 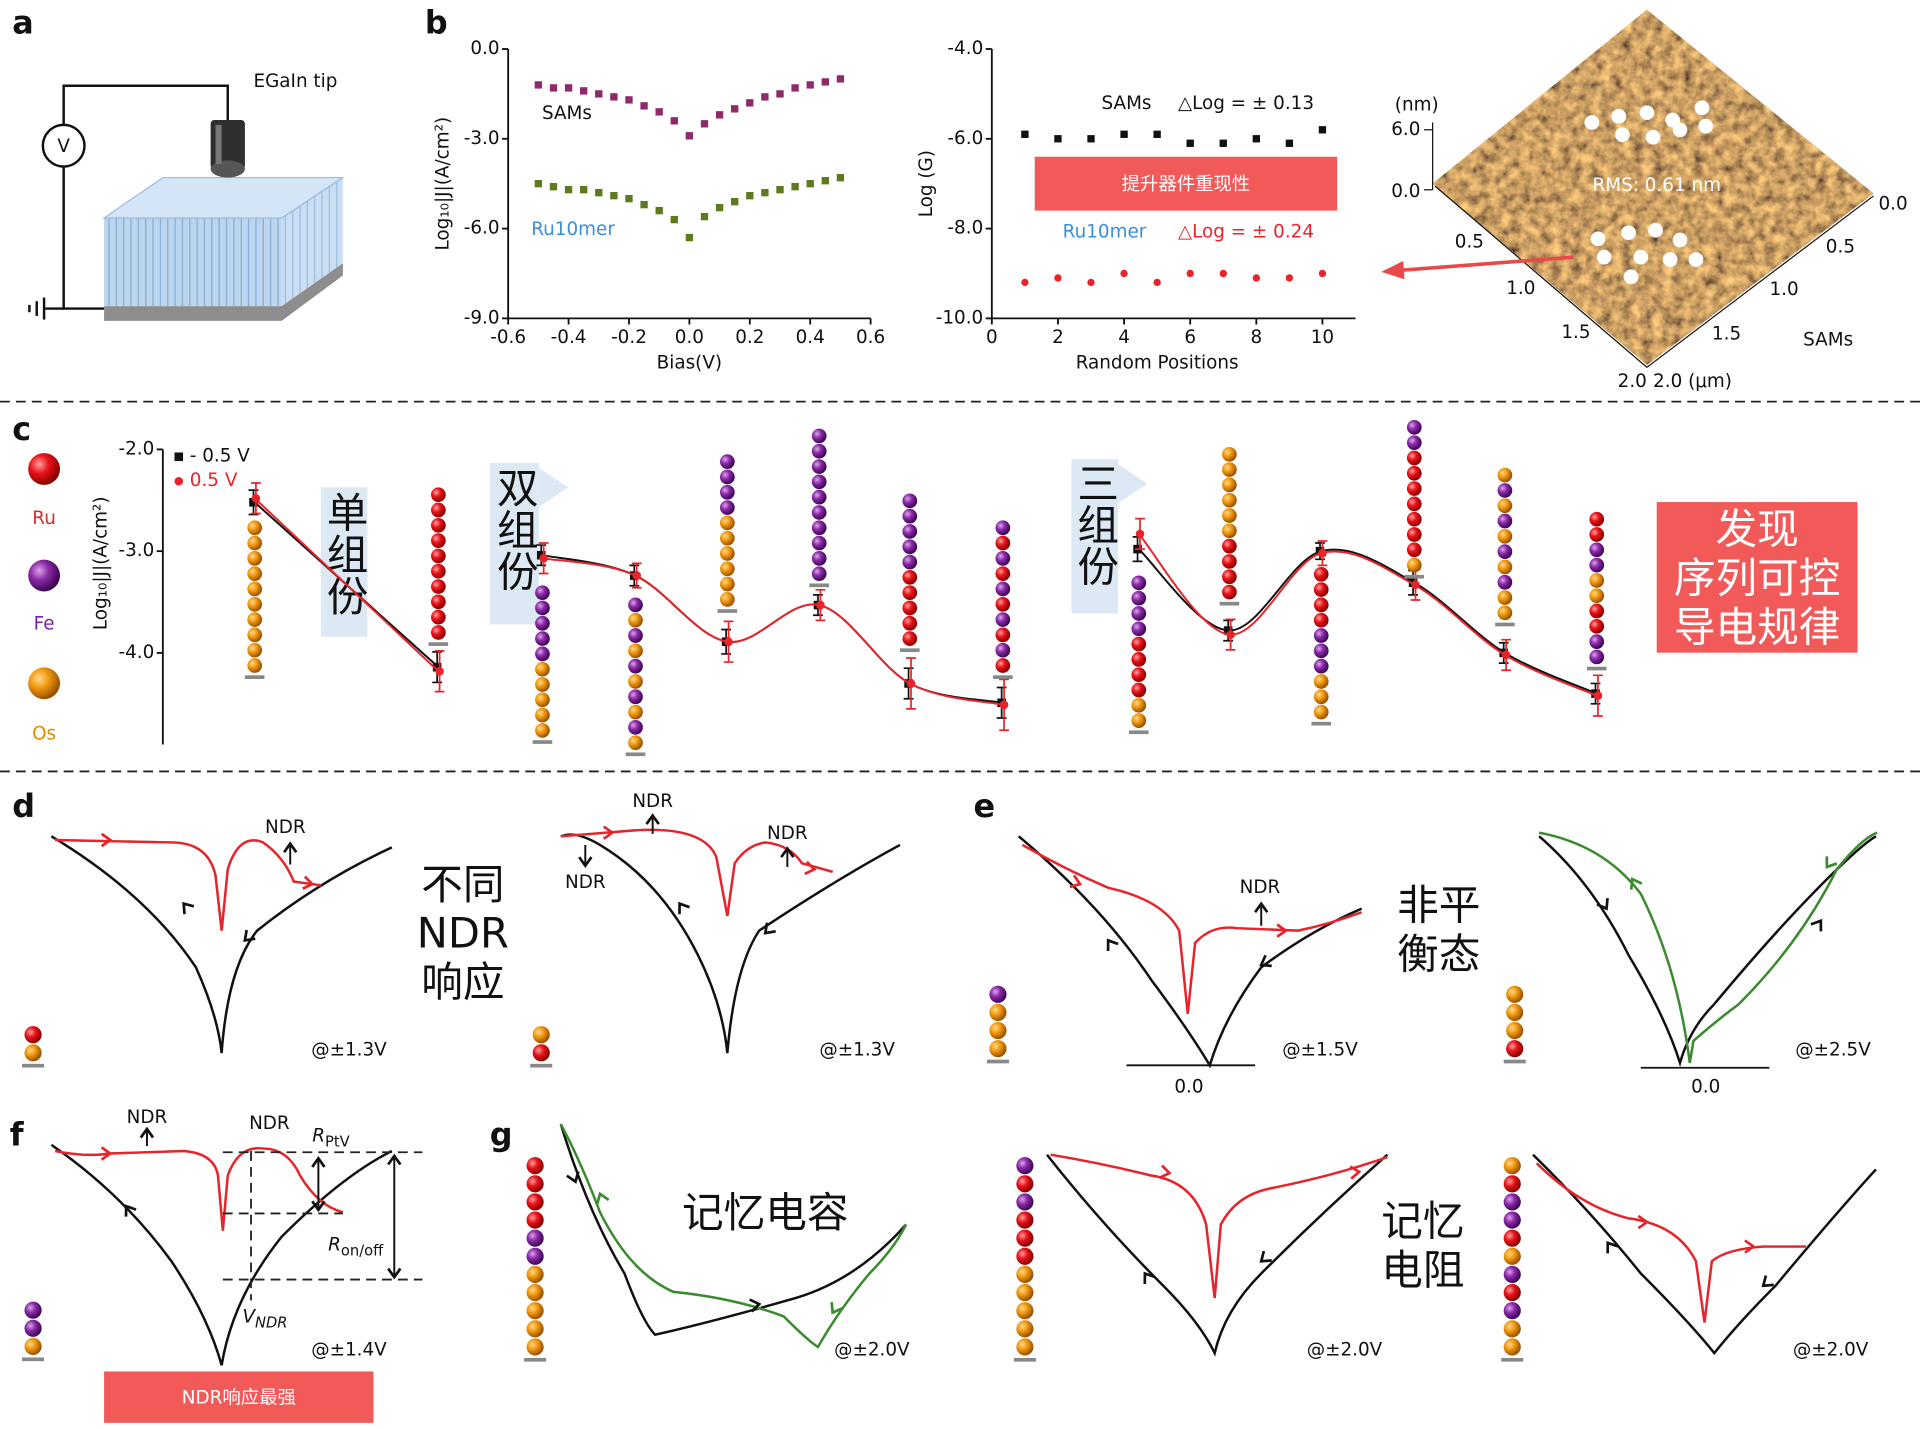 I want to click on highlight-box, so click(x=1186, y=183).